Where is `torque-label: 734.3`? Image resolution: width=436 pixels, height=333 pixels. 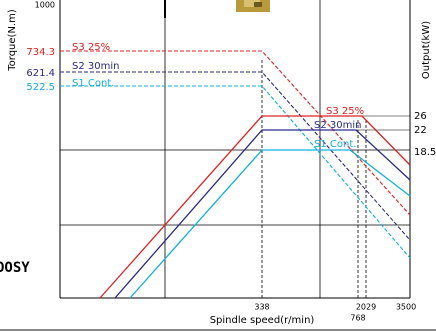
torque-label: 734.3 is located at coordinates (40, 52).